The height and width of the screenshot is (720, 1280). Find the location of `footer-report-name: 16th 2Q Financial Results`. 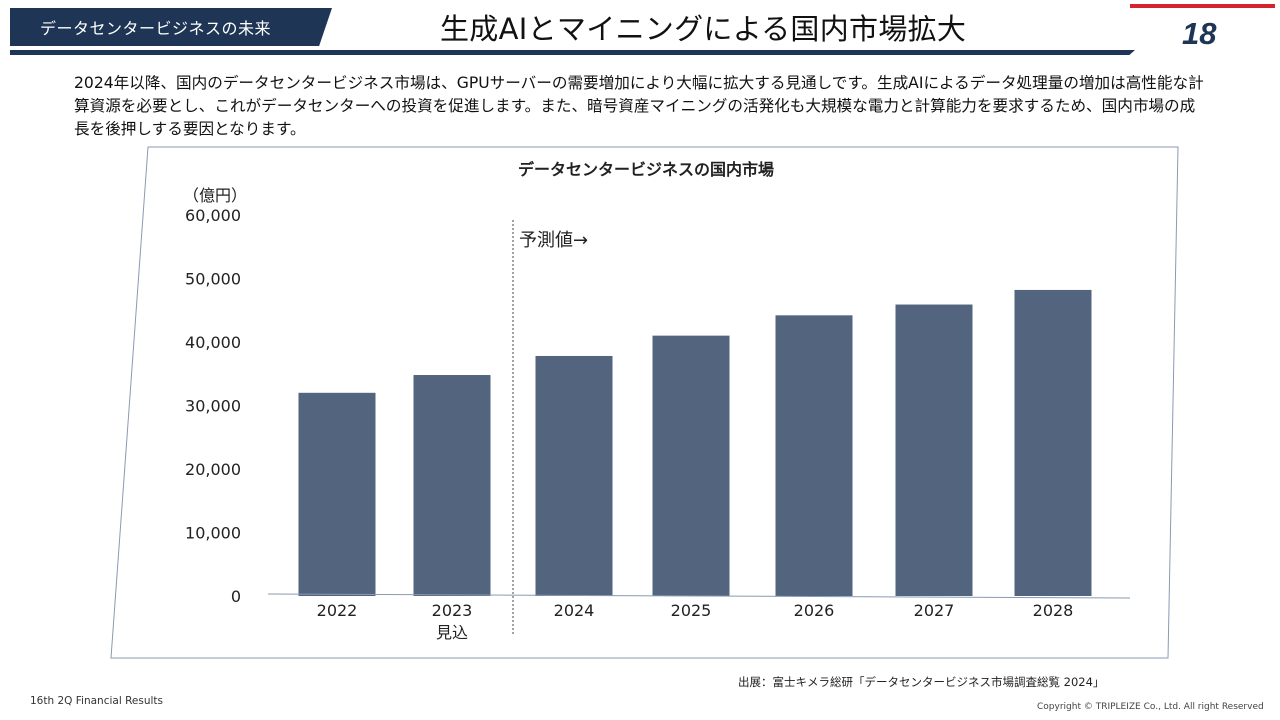

footer-report-name: 16th 2Q Financial Results is located at coordinates (96, 701).